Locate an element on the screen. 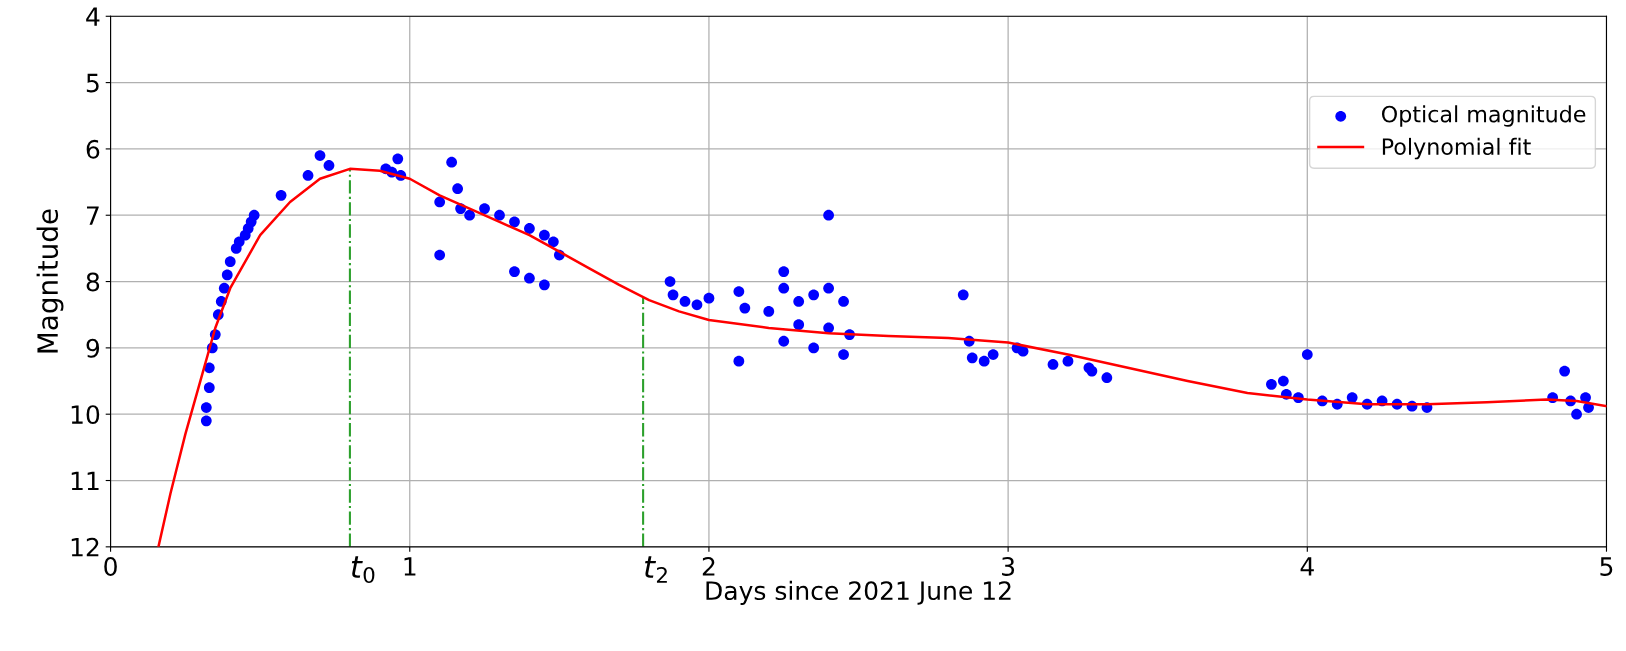  y-tick-label: 11 is located at coordinates (85, 481).